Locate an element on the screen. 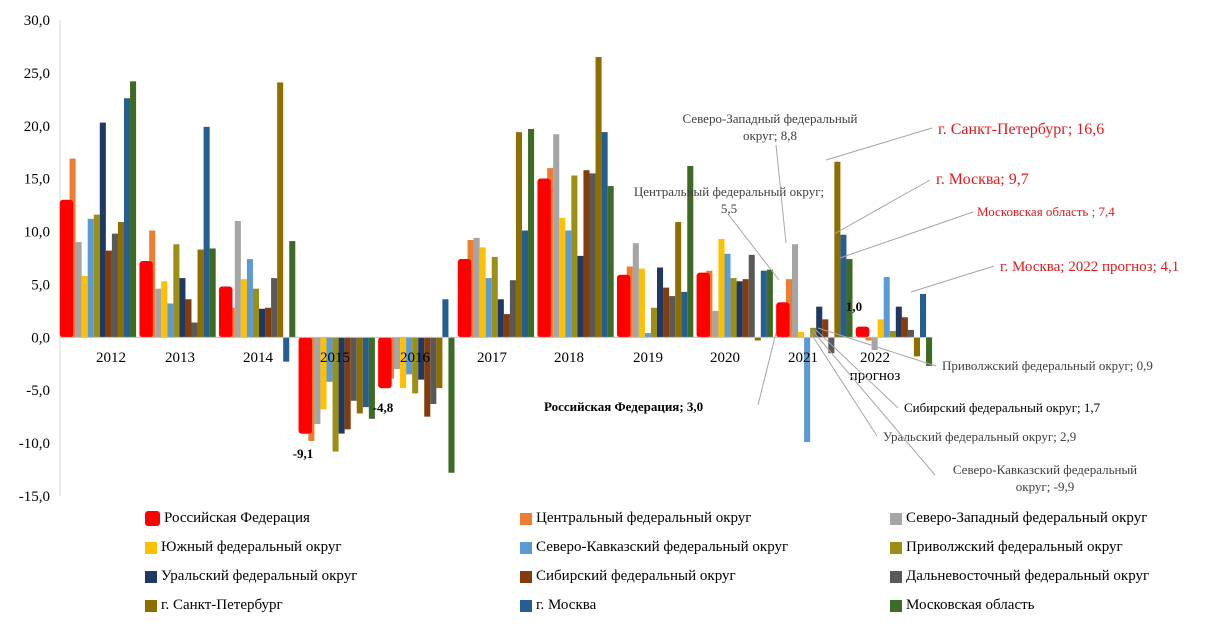  data-label: -4,8 is located at coordinates (383, 407).